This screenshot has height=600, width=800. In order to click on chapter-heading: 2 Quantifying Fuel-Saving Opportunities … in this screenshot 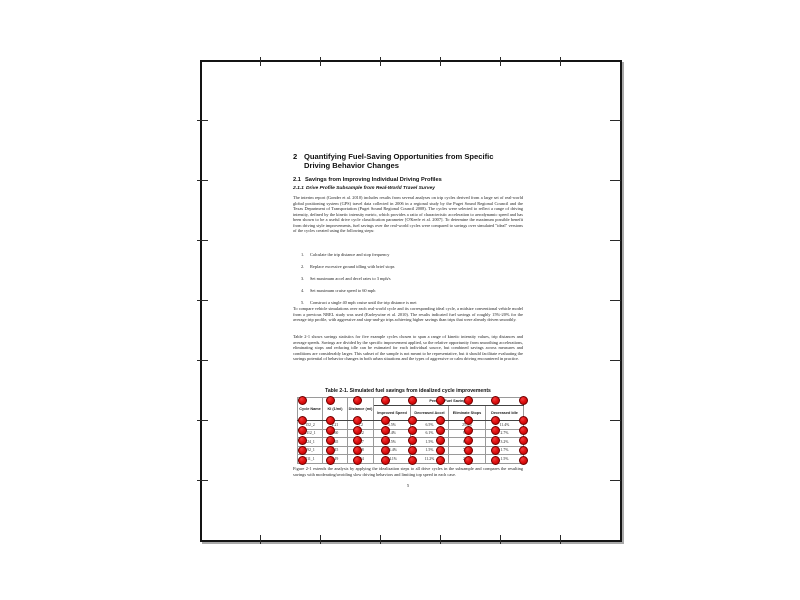, I will do `click(405, 161)`.